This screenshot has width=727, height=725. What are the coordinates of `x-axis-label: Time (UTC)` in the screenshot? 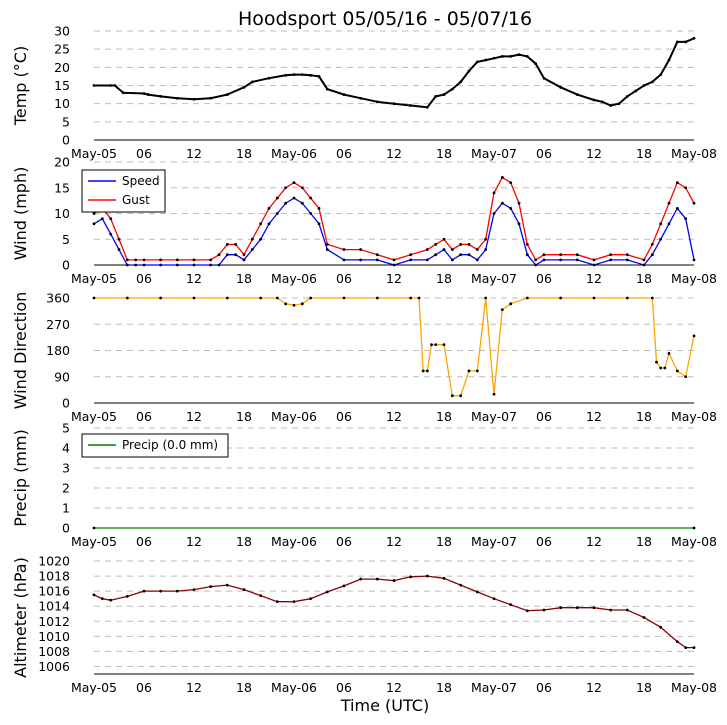 It's located at (384, 705).